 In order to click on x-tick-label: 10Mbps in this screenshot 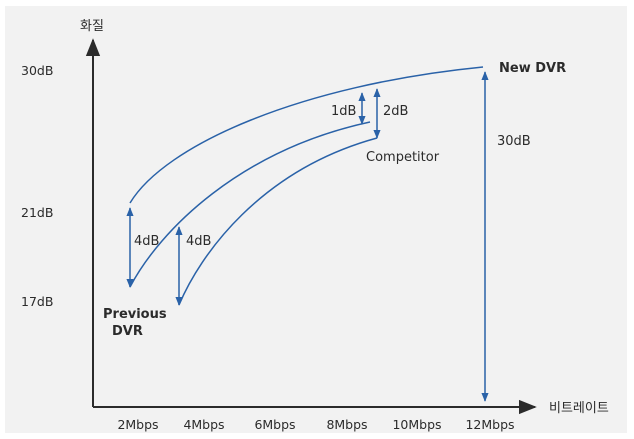, I will do `click(416, 424)`.